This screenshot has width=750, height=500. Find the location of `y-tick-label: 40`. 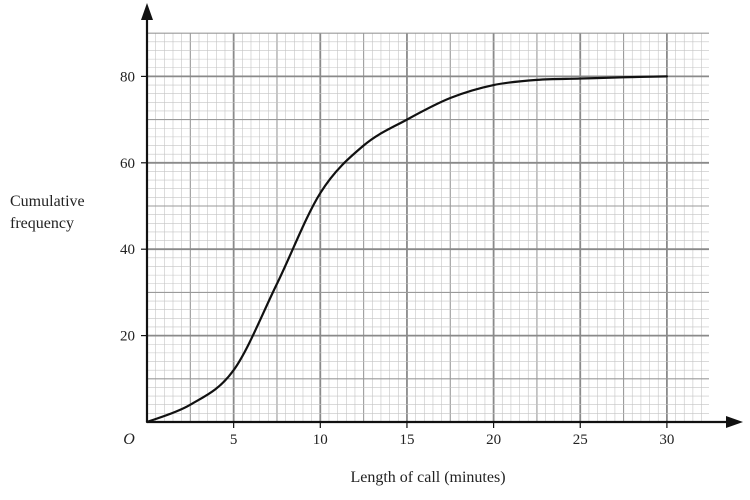

y-tick-label: 40 is located at coordinates (127, 250).